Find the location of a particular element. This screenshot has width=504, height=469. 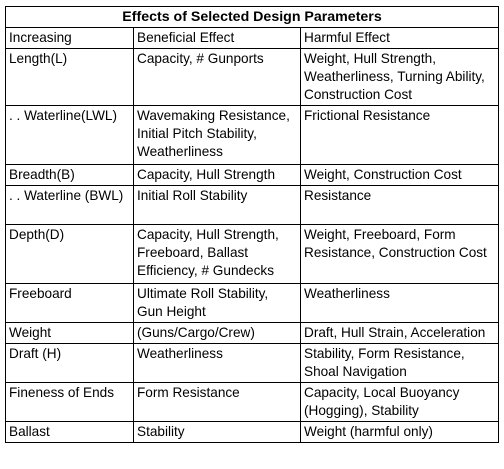

beneficial-effect-cell: Initial Roll Stability is located at coordinates (217, 205).